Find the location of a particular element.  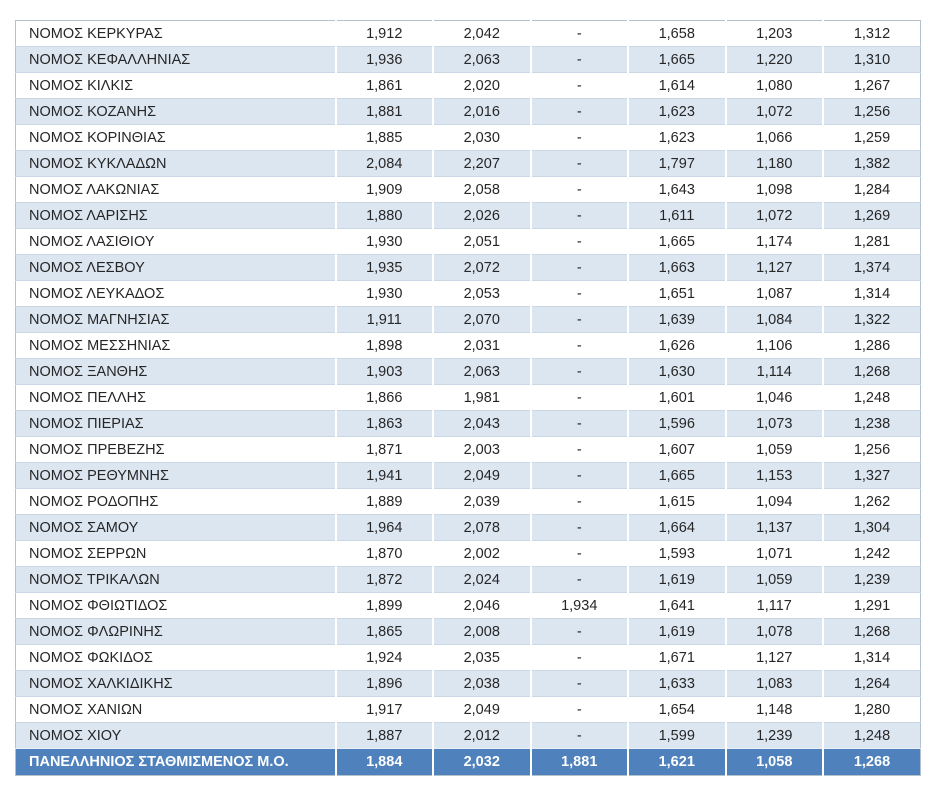

table-row: ΝΟΜΟΣ ΞΑΝΘΗΣ 1,903 2,063-1,630 1,114 1,268 is located at coordinates (468, 371).